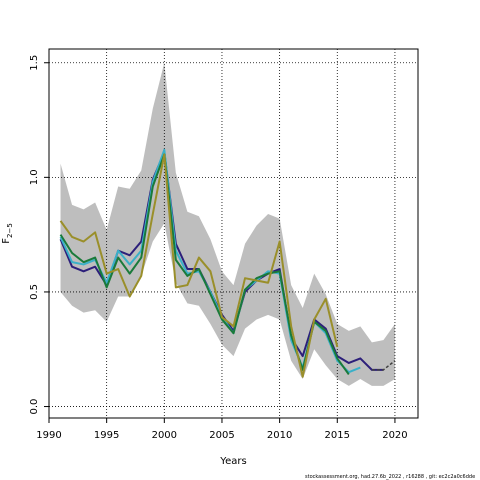 This screenshot has width=480, height=480. Describe the element at coordinates (221, 435) in the screenshot. I see `x-tick-label: 2005` at that location.